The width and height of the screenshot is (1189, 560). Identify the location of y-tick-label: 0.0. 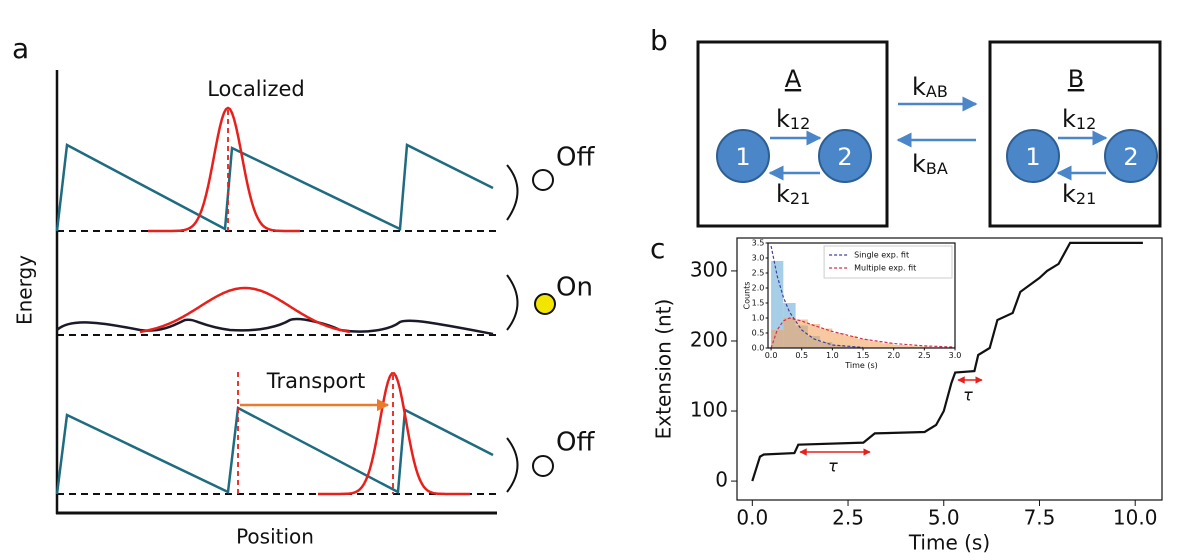
(758, 348).